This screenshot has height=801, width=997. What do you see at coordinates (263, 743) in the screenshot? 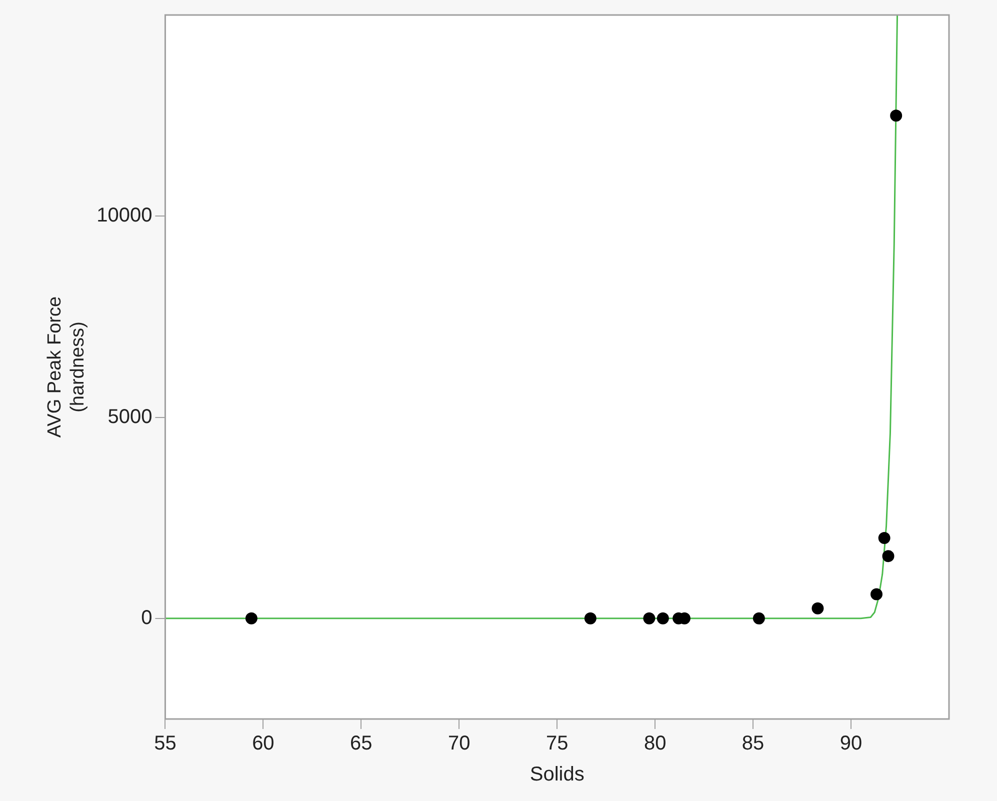
I see `x-tick-label: 60` at bounding box center [263, 743].